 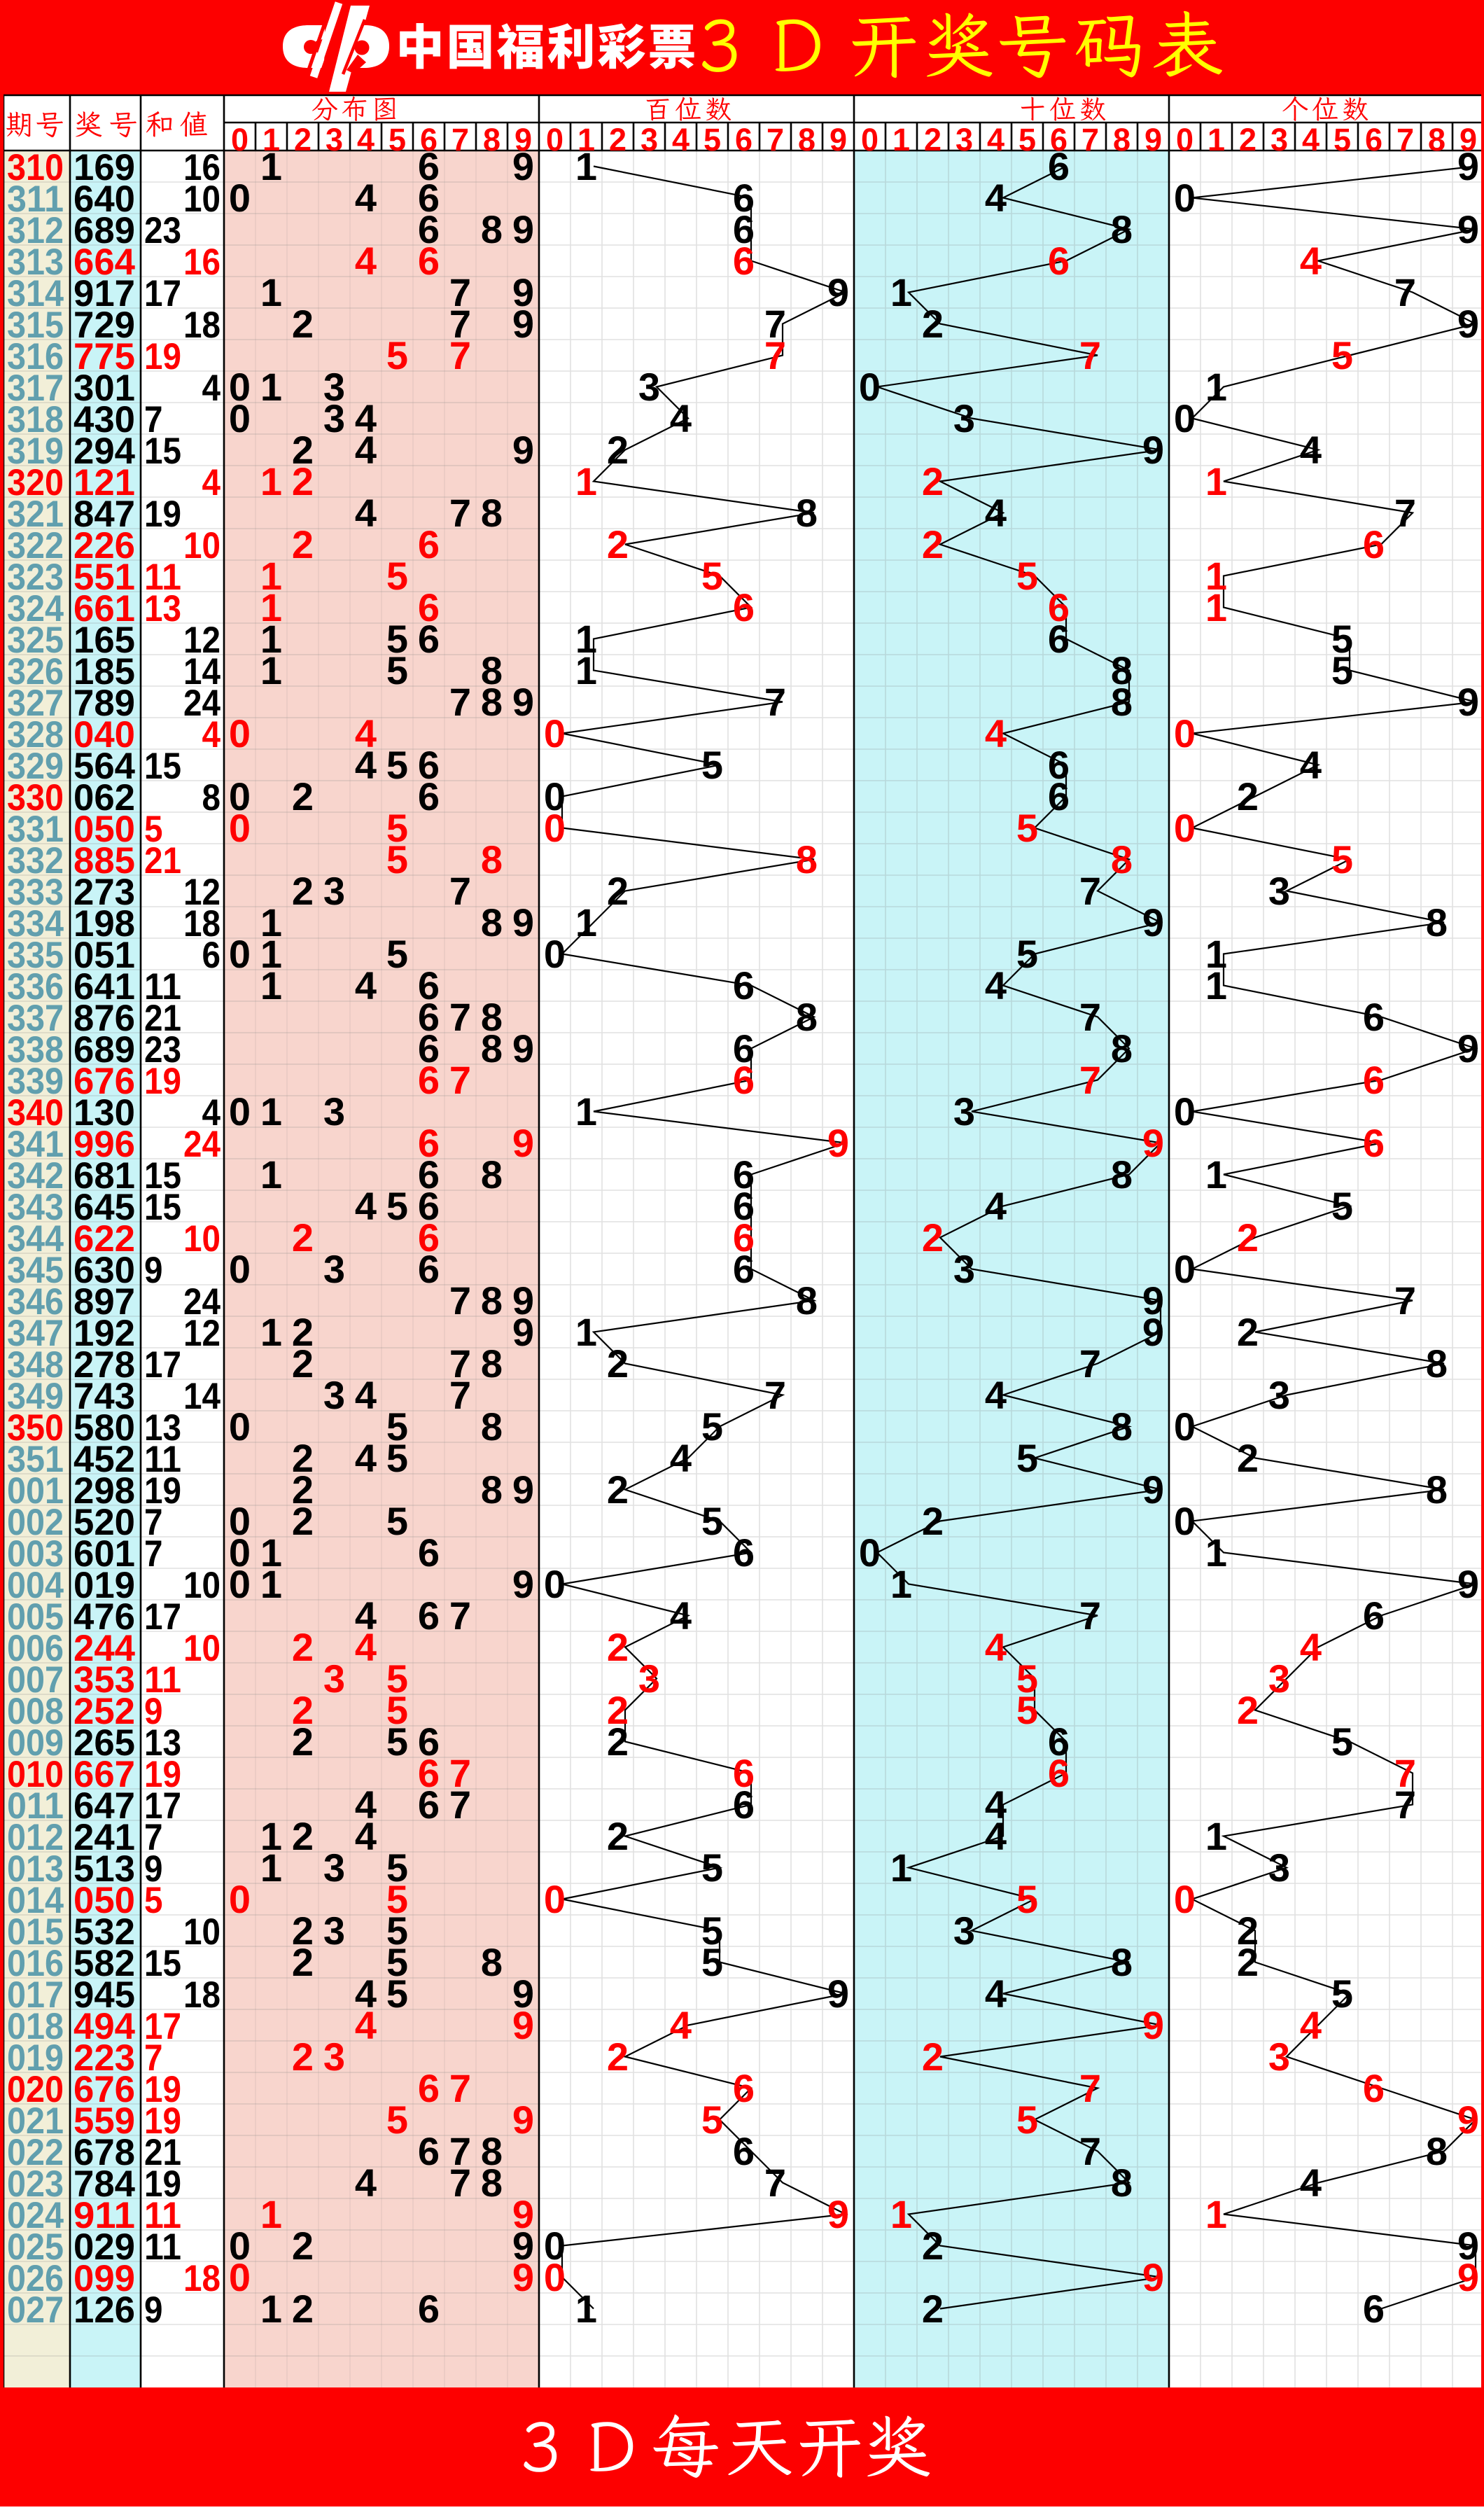 What do you see at coordinates (104, 861) in the screenshot?
I see `svg-text: 885` at bounding box center [104, 861].